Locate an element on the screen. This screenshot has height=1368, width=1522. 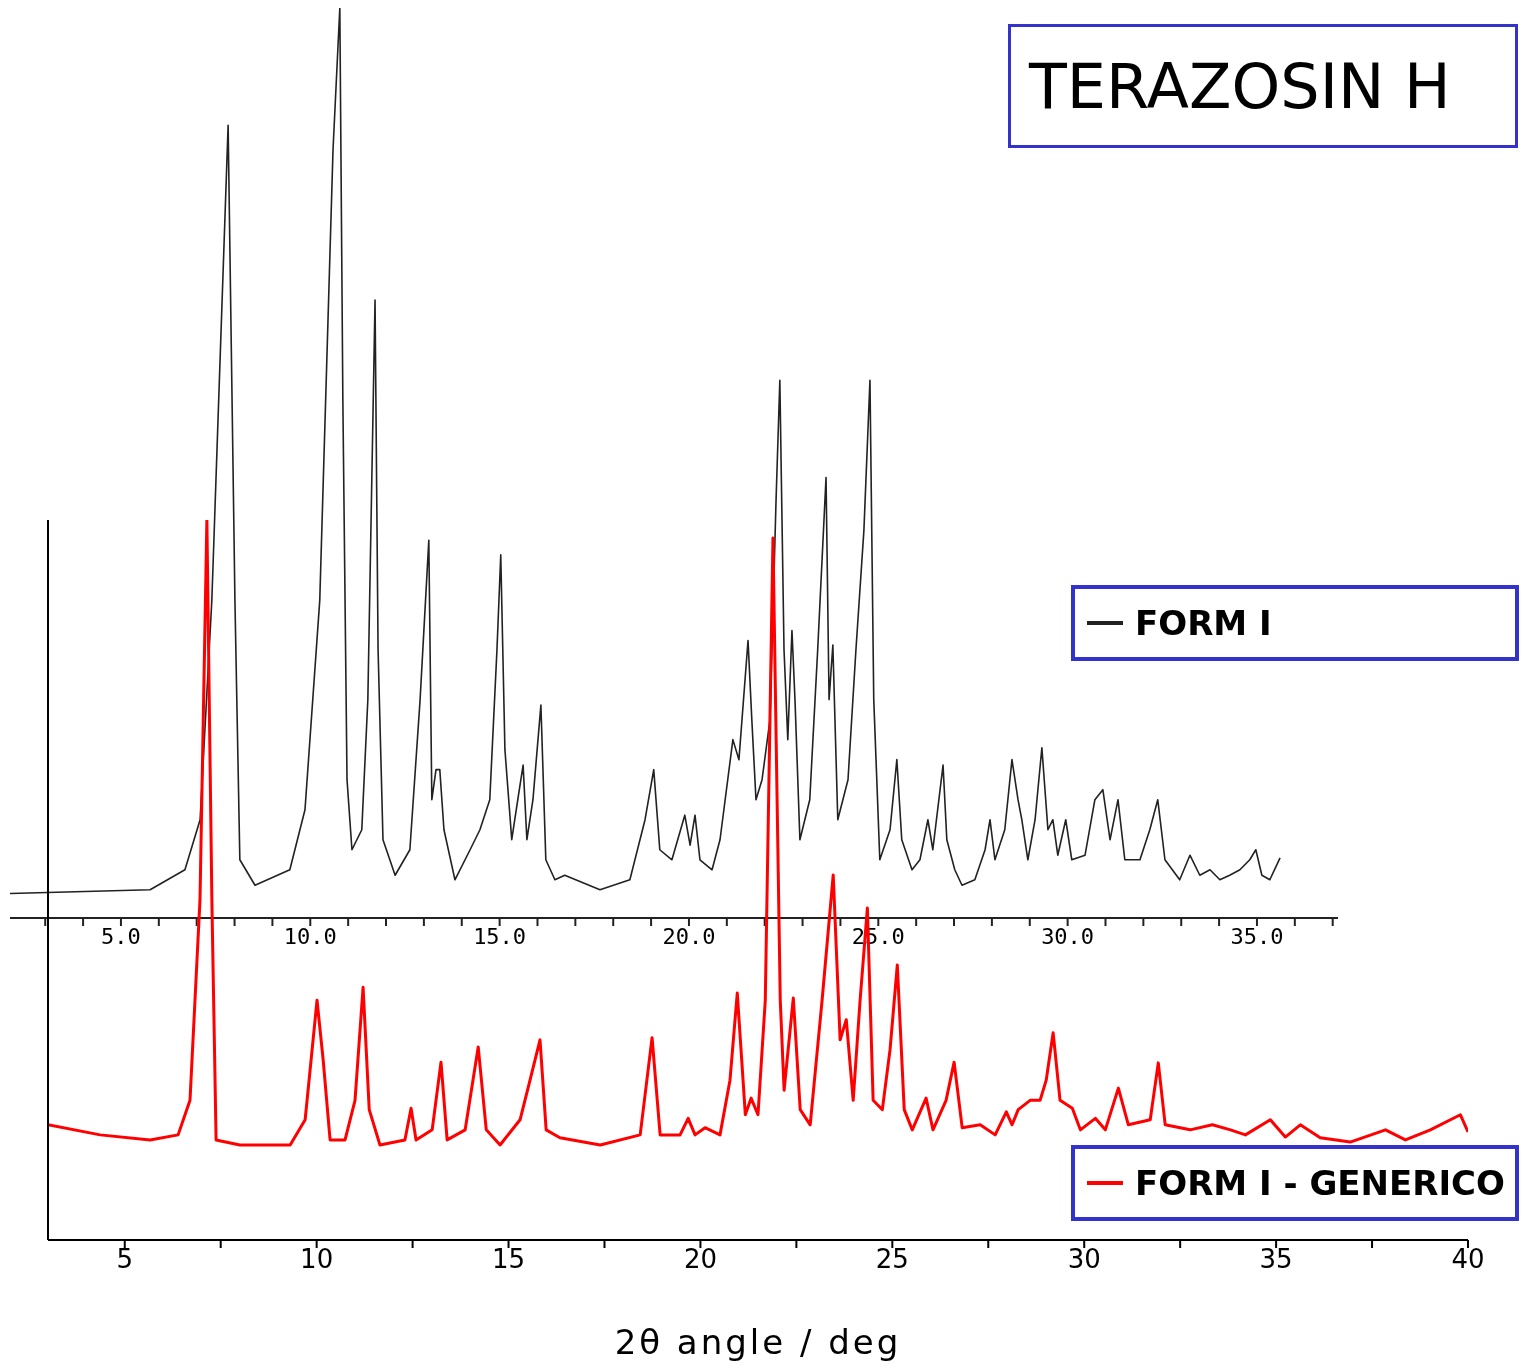
x-tick-label: 40 is located at coordinates (1468, 1259).